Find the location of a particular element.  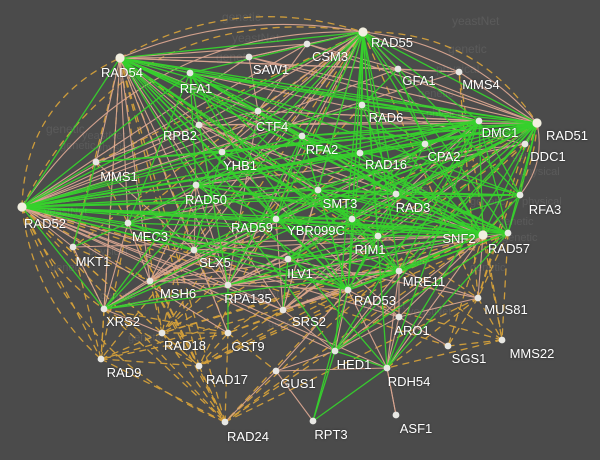

network-node-mms22 is located at coordinates (502, 340).